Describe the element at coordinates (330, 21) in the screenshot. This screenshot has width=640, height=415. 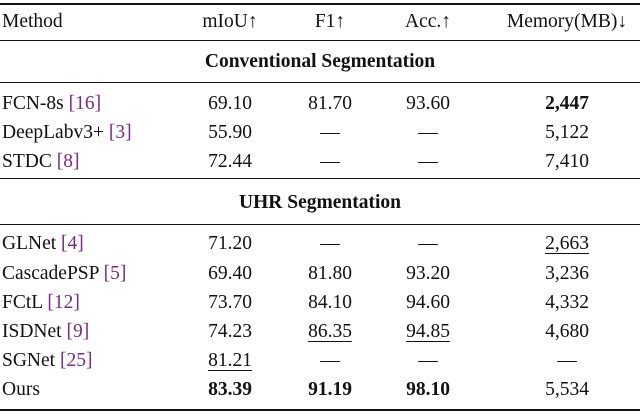
I see `column-header: F1↑` at that location.